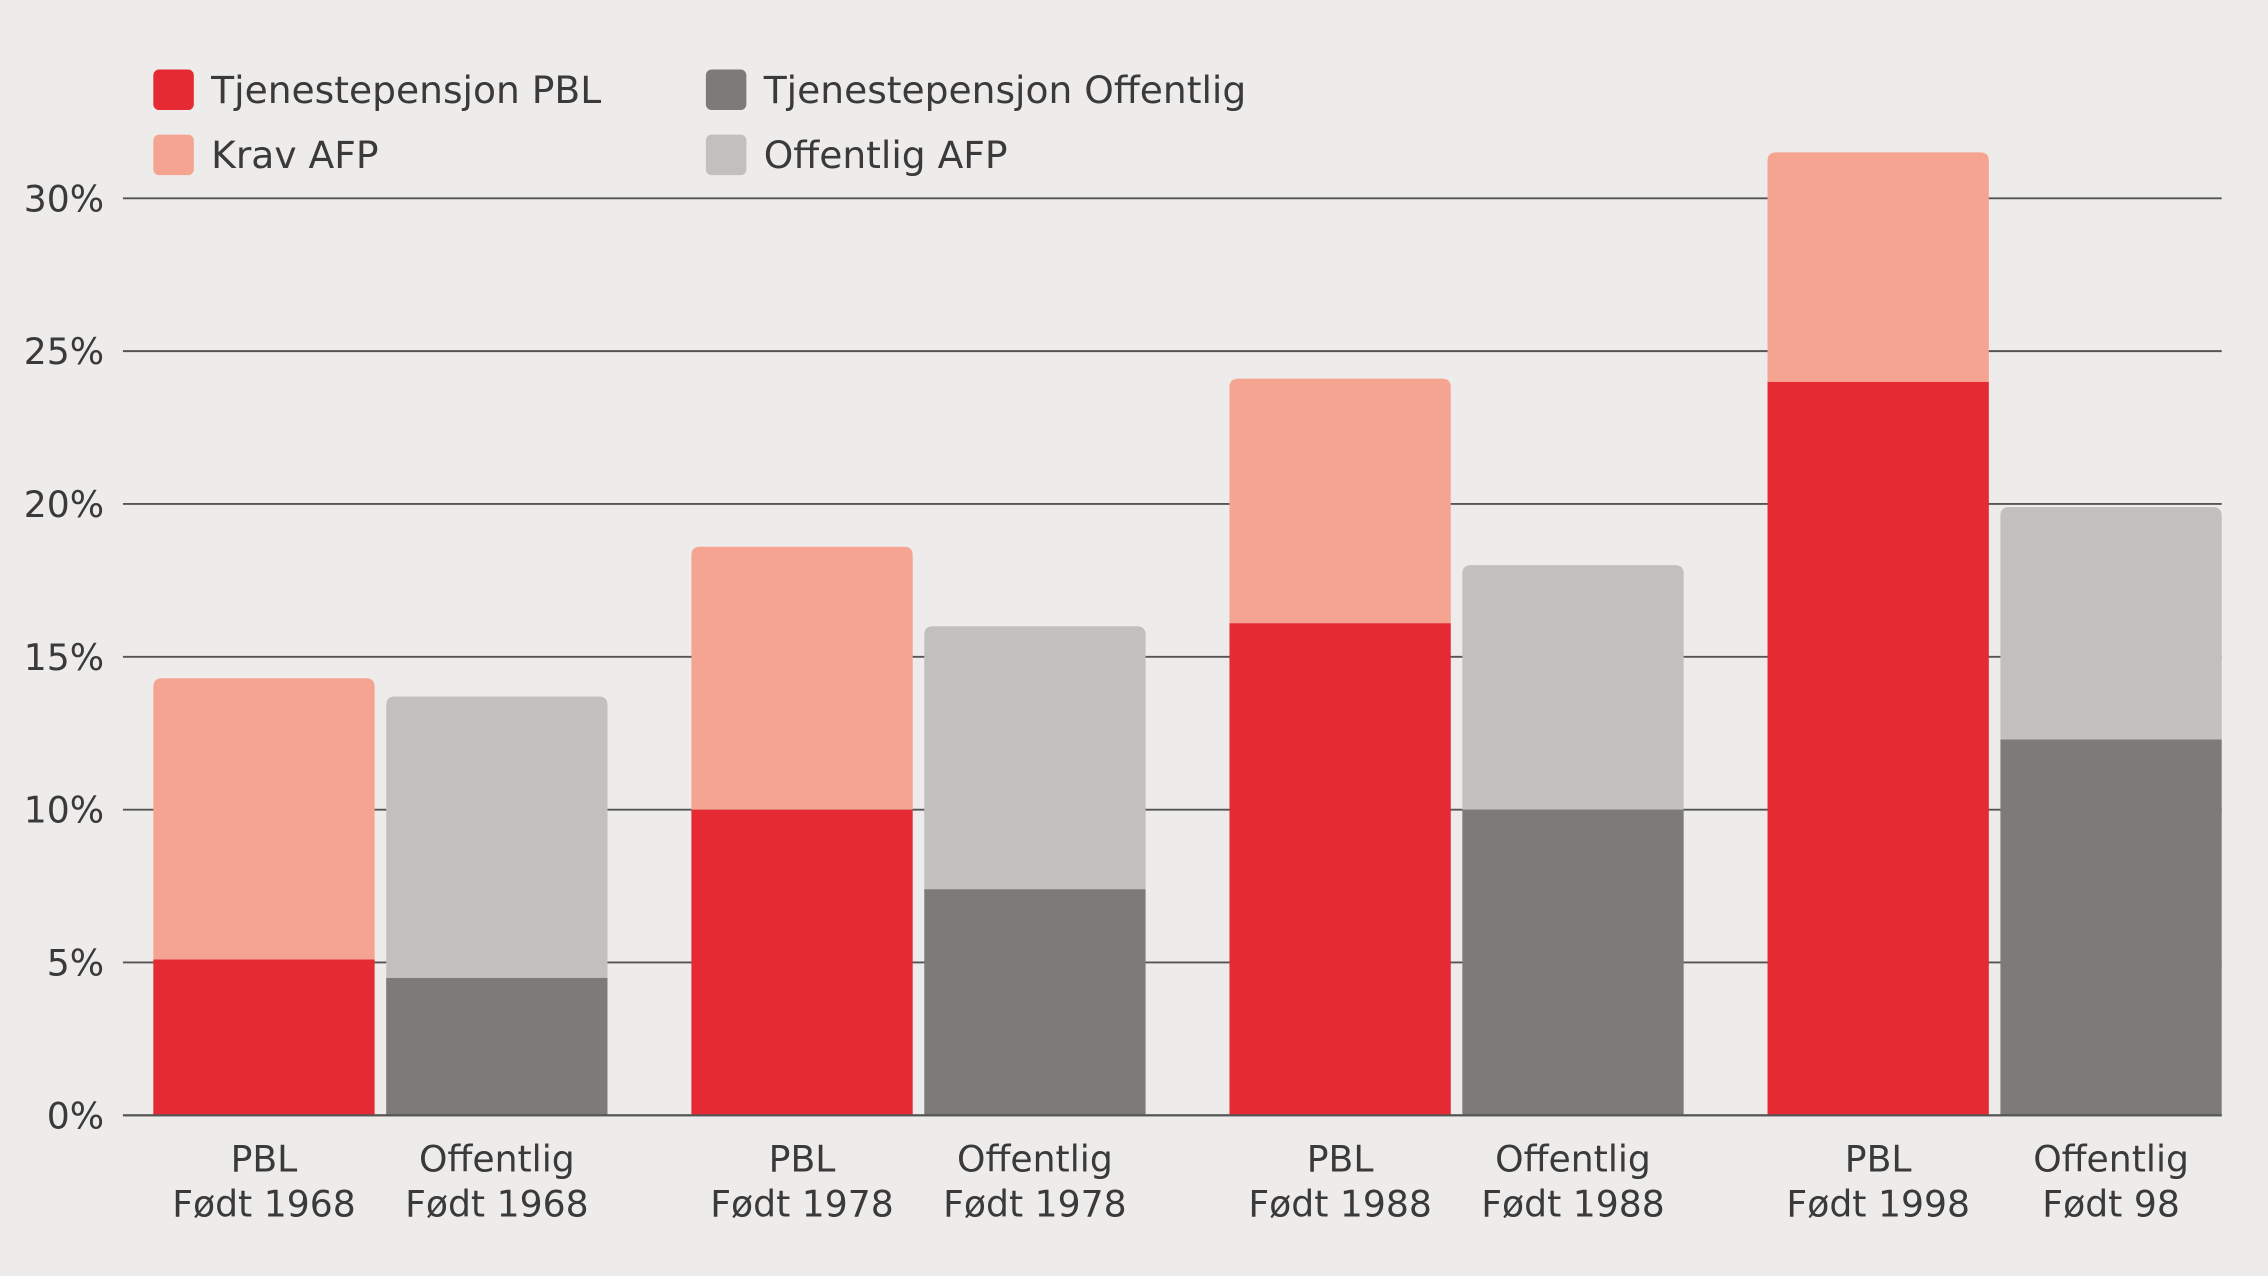 This screenshot has height=1276, width=2268. Describe the element at coordinates (64, 657) in the screenshot. I see `y-tick-label: 15%` at that location.